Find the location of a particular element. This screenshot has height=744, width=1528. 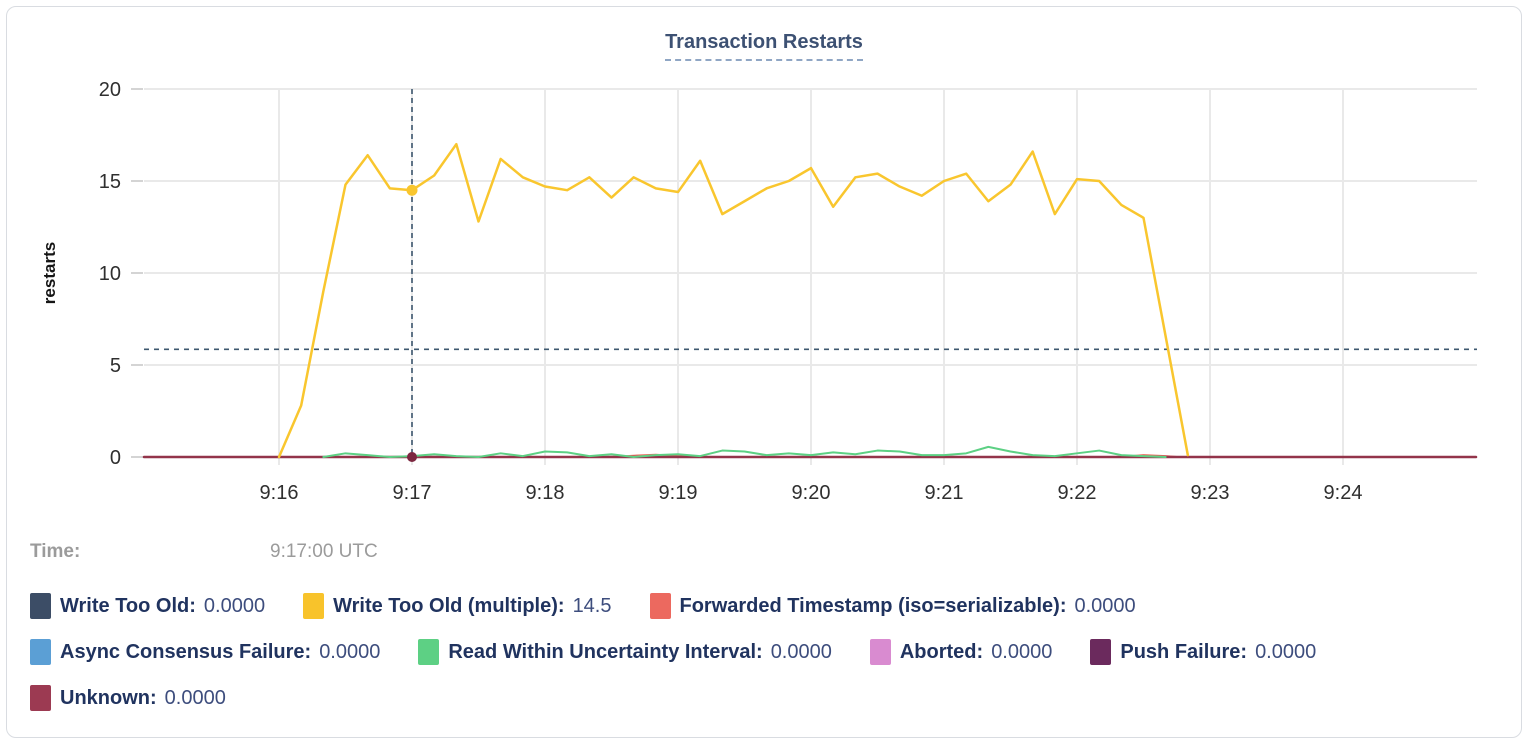

chart-title-wrap: Transaction Restarts is located at coordinates (764, 46).